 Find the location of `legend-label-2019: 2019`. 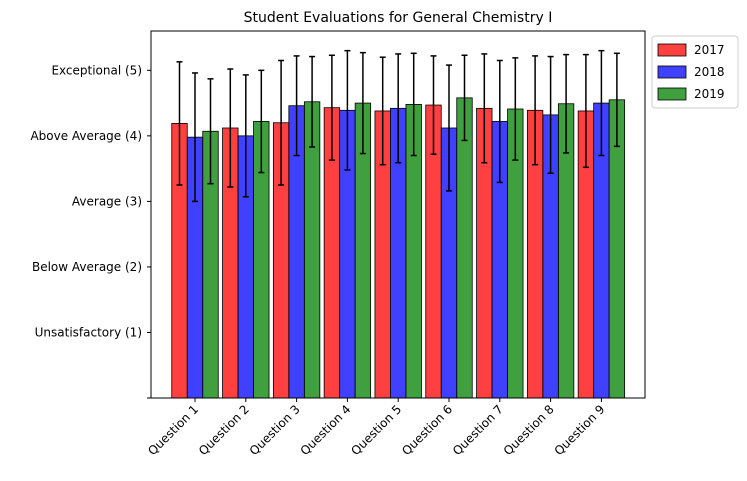

legend-label-2019: 2019 is located at coordinates (709, 94).